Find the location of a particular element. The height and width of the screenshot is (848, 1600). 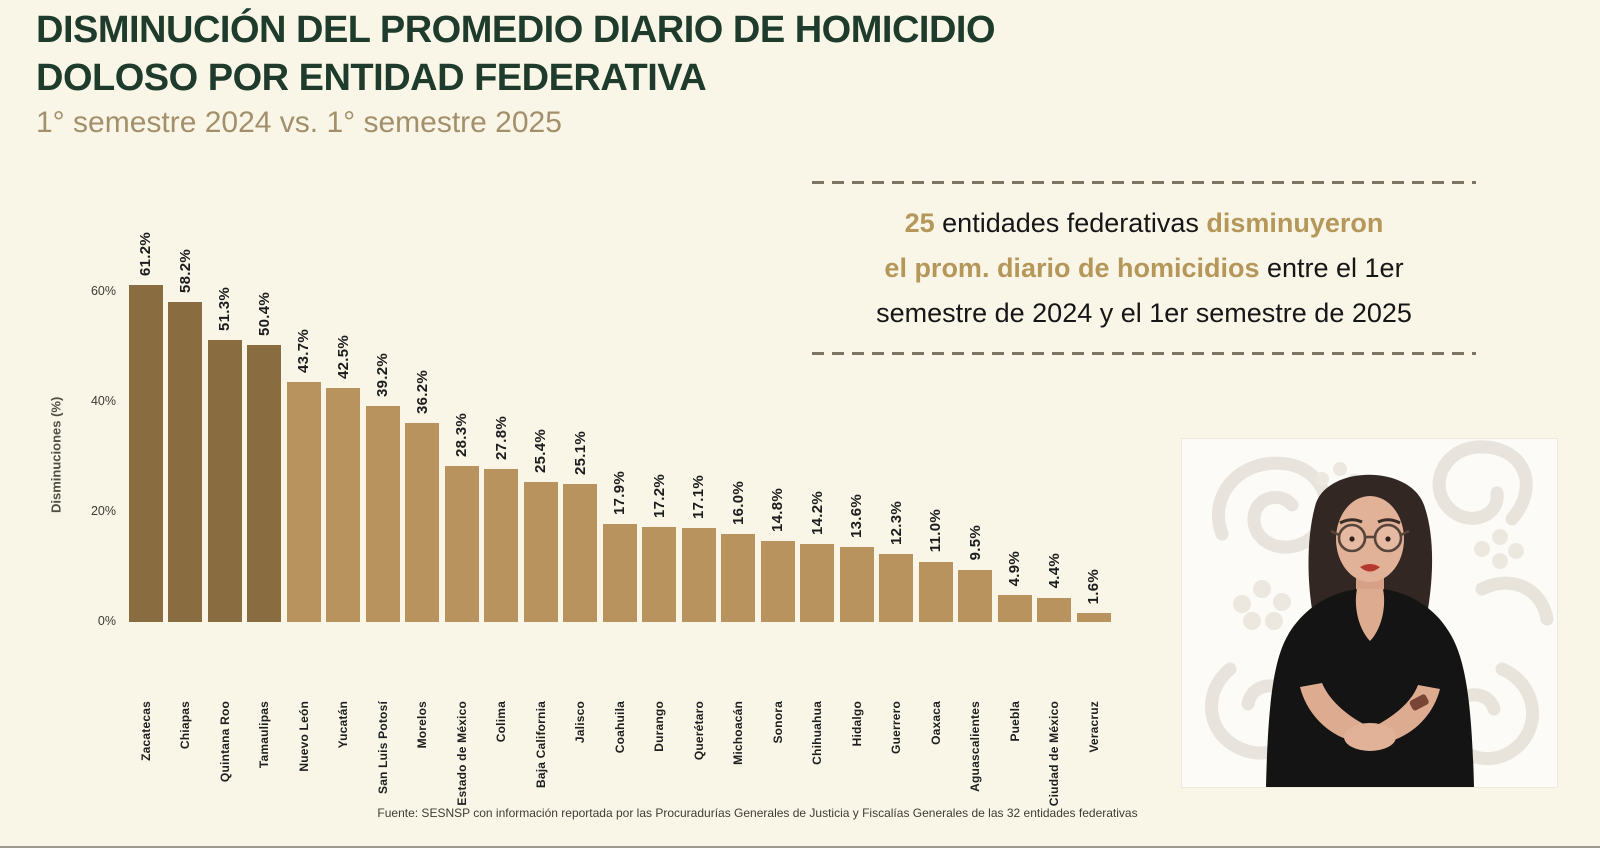

page-subtitle: 1° semestre 2024 vs. 1° semestre 2025 is located at coordinates (299, 122).